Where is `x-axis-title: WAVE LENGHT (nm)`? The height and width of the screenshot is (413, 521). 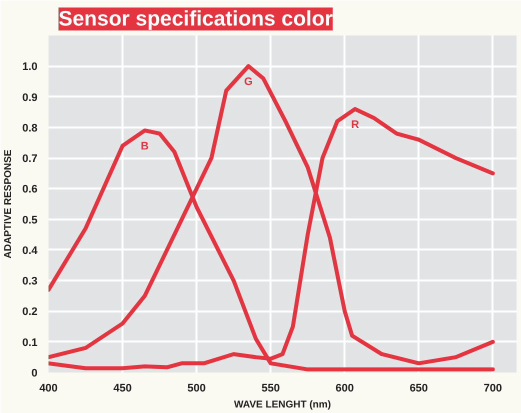 x-axis-title: WAVE LENGHT (nm) is located at coordinates (283, 405).